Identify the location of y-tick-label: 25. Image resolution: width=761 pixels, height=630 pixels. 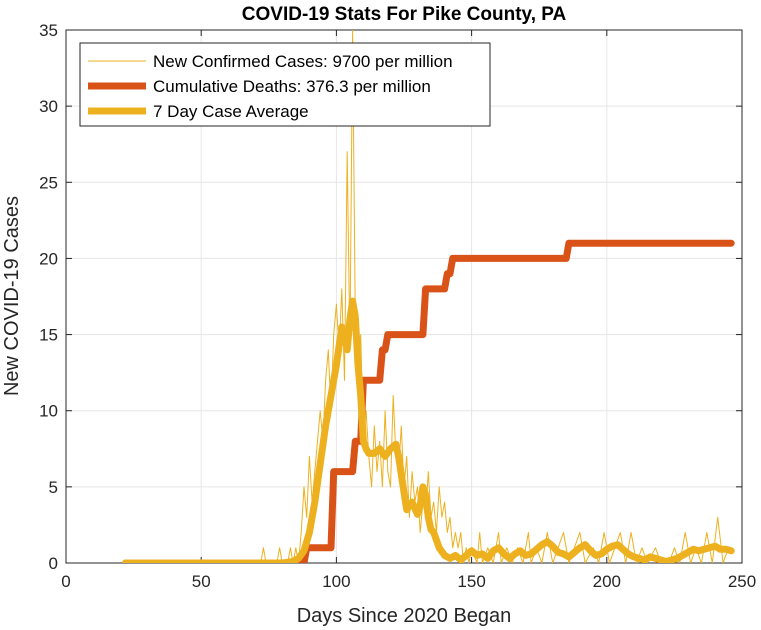
(48, 182).